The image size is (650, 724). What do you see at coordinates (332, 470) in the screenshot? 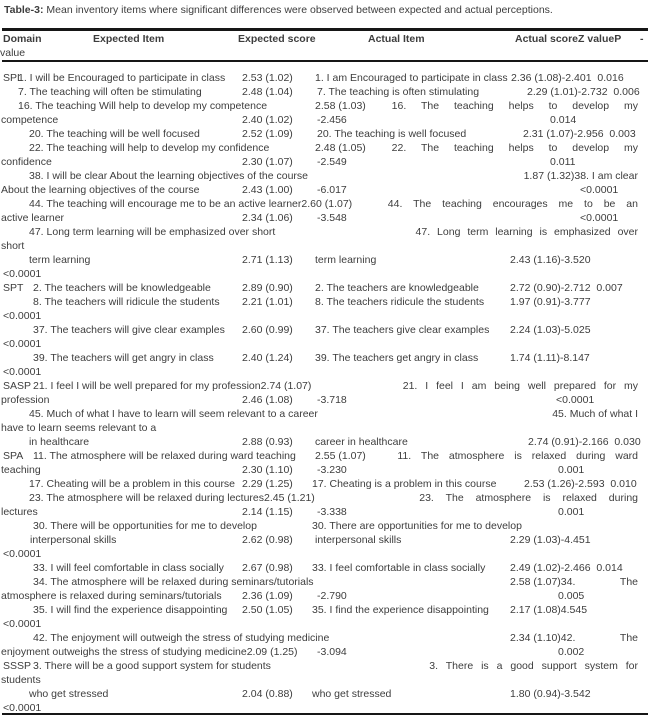
I see `cell-text: -3.230` at bounding box center [332, 470].